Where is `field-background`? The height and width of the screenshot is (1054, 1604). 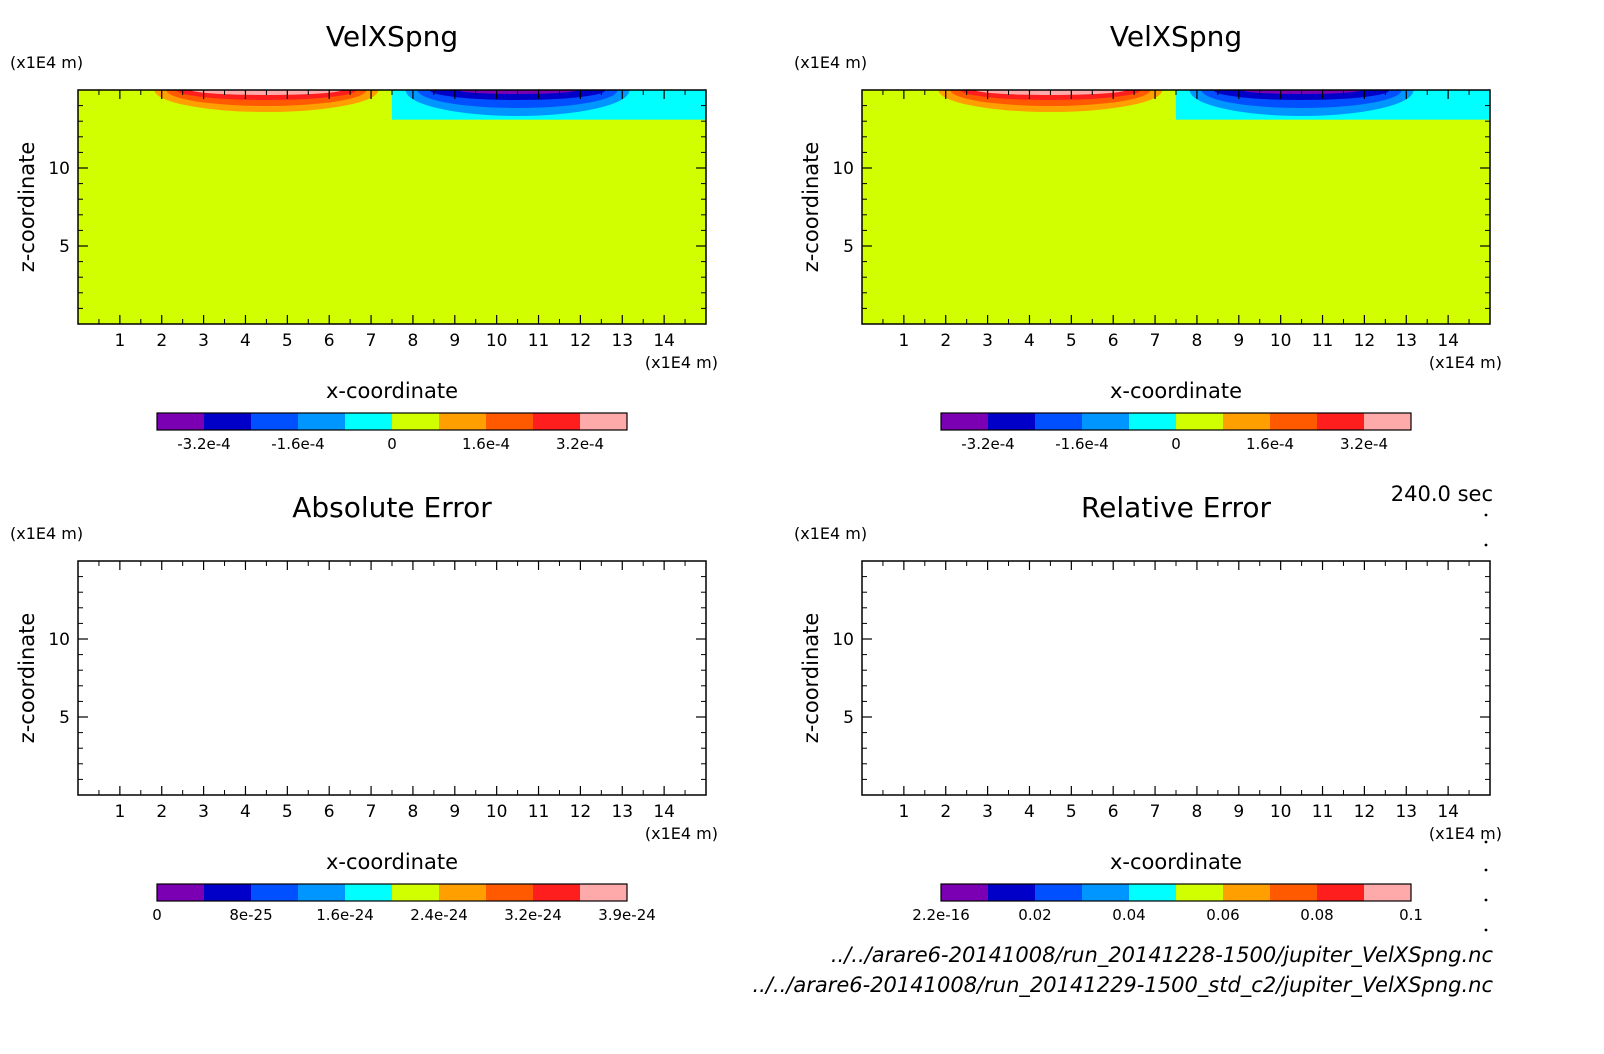
field-background is located at coordinates (1176, 207).